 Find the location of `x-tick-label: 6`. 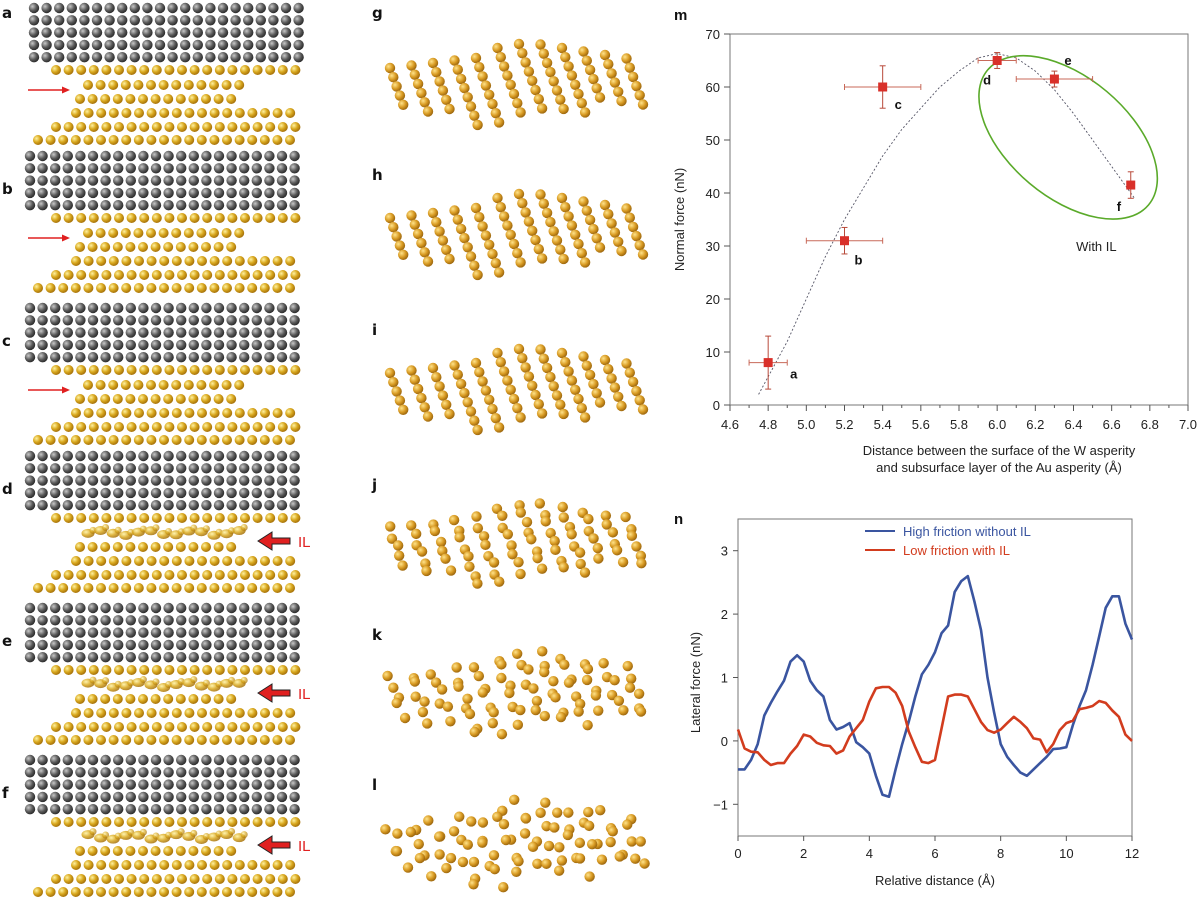

x-tick-label: 6 is located at coordinates (934, 853).